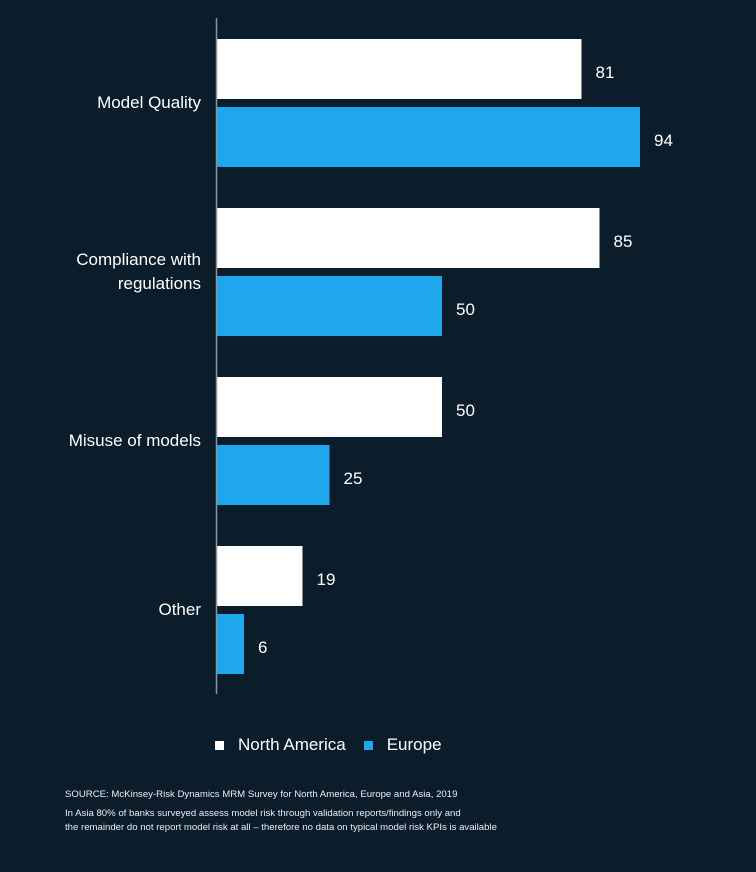 The image size is (756, 872). What do you see at coordinates (159, 283) in the screenshot?
I see `category-label: regulations` at bounding box center [159, 283].